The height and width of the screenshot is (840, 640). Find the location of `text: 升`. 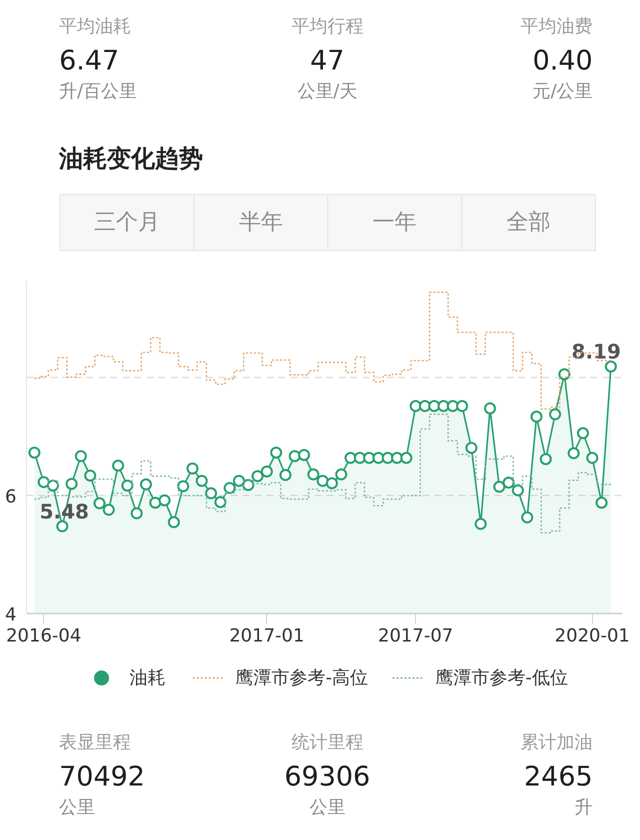

text: 升 is located at coordinates (583, 807).